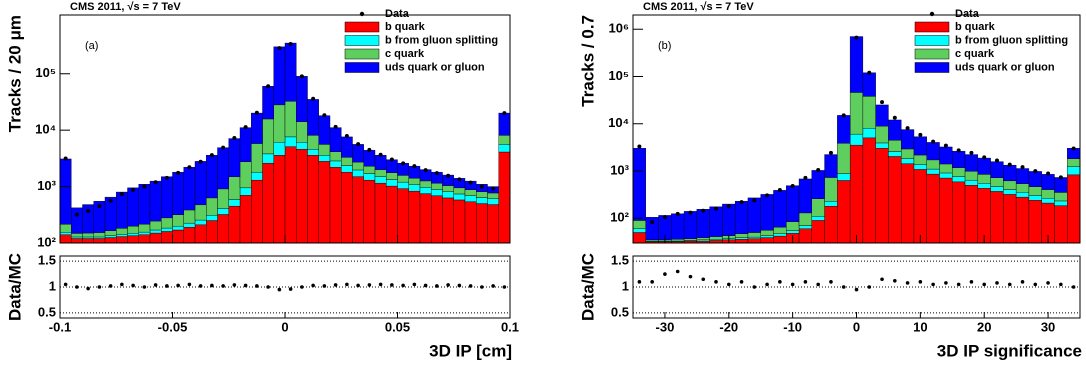 This screenshot has width=1086, height=369. I want to click on legend-marker, so click(362, 14).